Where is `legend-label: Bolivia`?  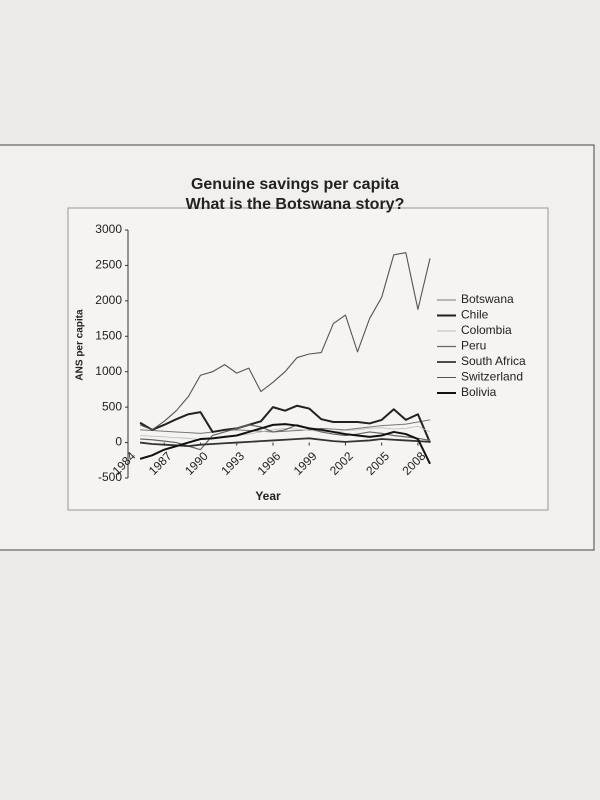 legend-label: Bolivia is located at coordinates (479, 392).